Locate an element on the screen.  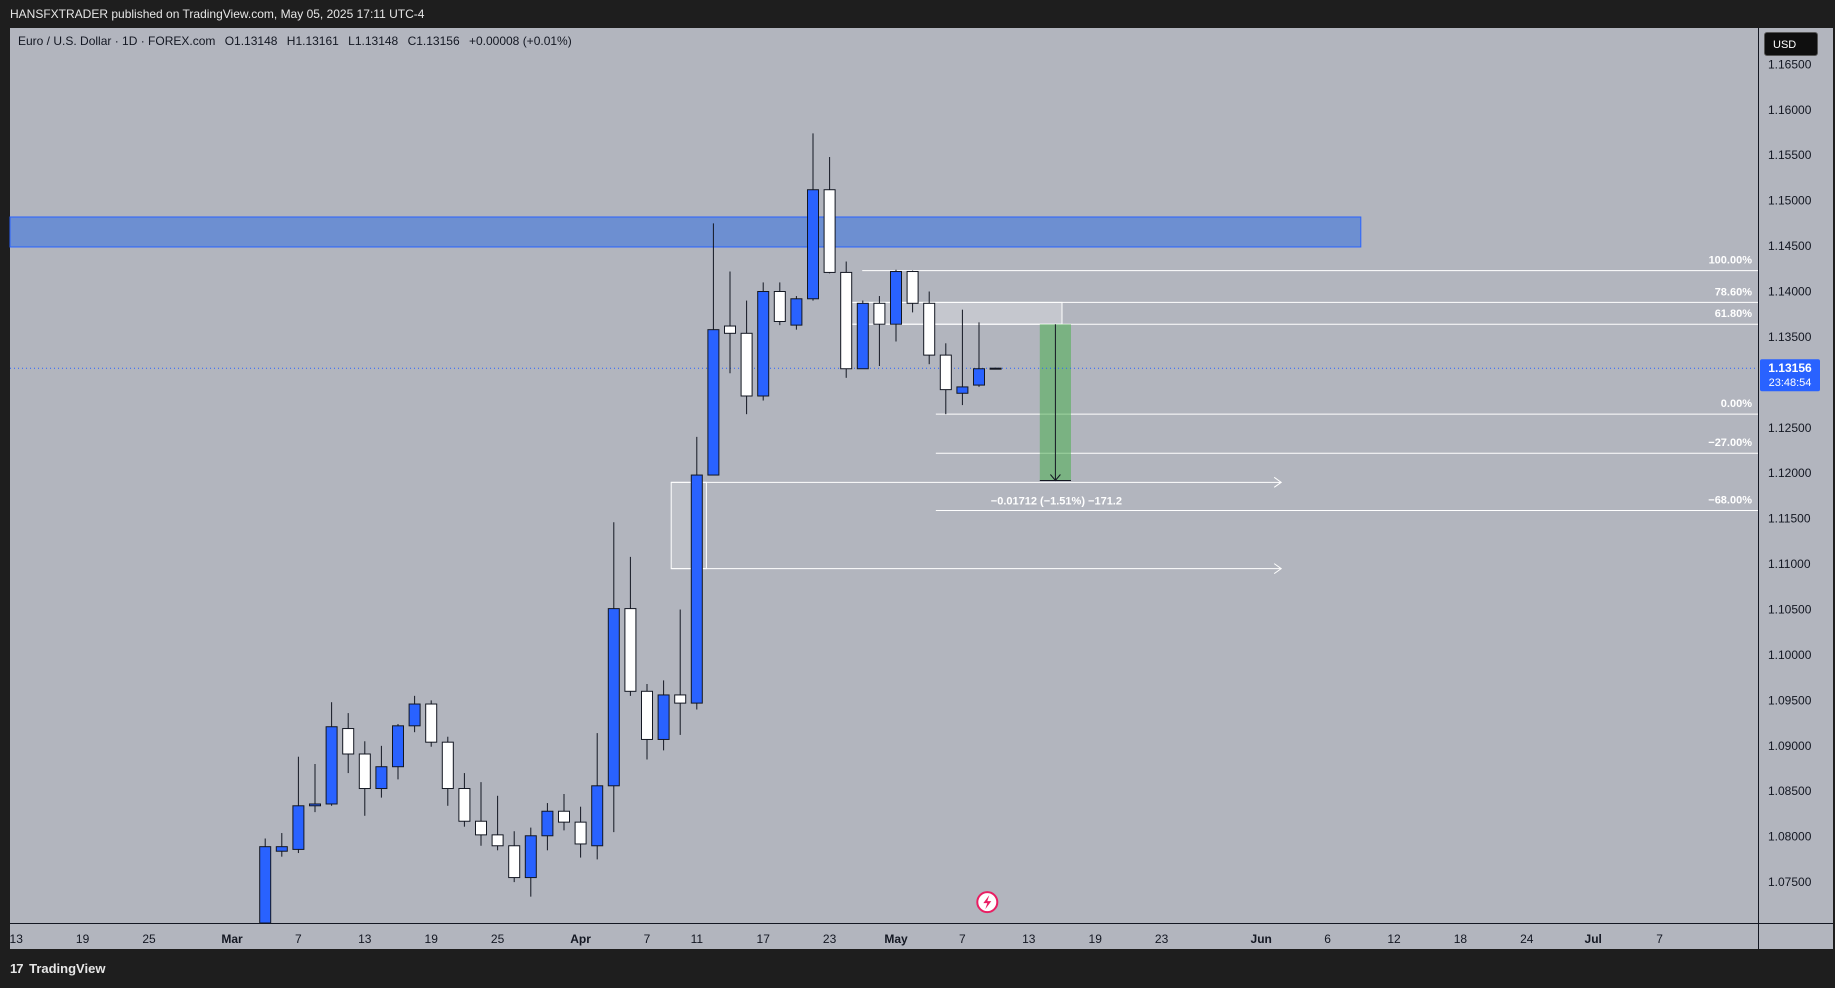
y-tick-label: 1.09500 is located at coordinates (1790, 700).